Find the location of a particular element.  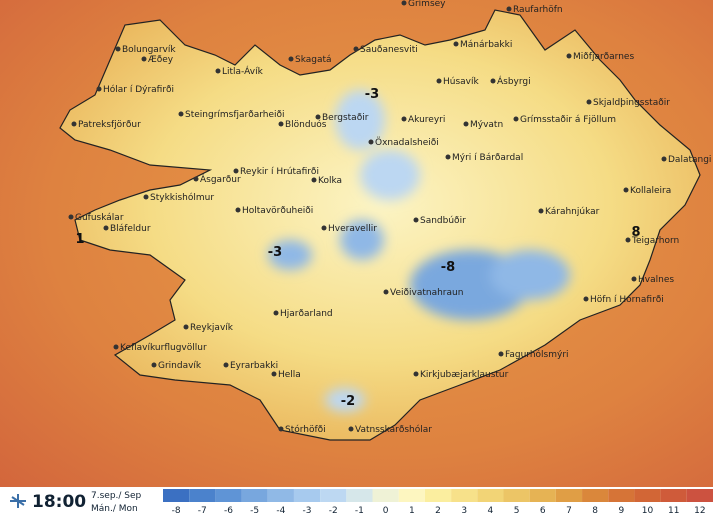

place-label: Vatnsskarðshólar is located at coordinates (393, 429).